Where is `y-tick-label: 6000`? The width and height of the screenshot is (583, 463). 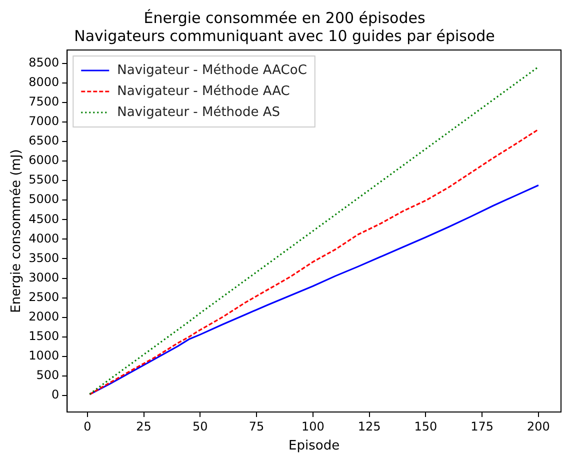
y-tick-label: 6000 is located at coordinates (44, 160).